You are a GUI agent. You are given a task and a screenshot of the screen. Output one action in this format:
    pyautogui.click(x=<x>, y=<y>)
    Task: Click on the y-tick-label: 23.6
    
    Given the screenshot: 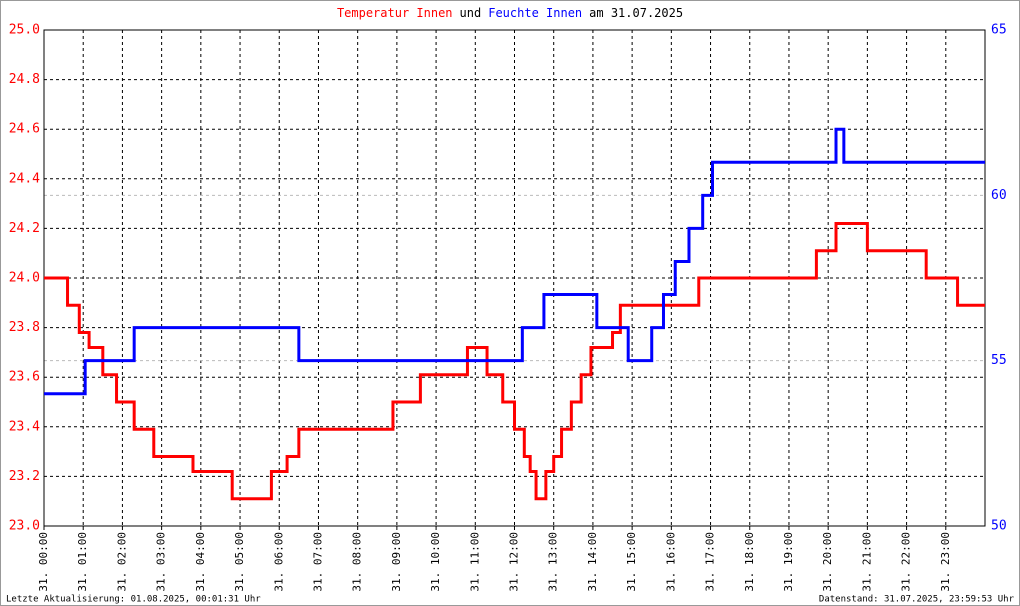 What is the action you would take?
    pyautogui.click(x=24, y=377)
    